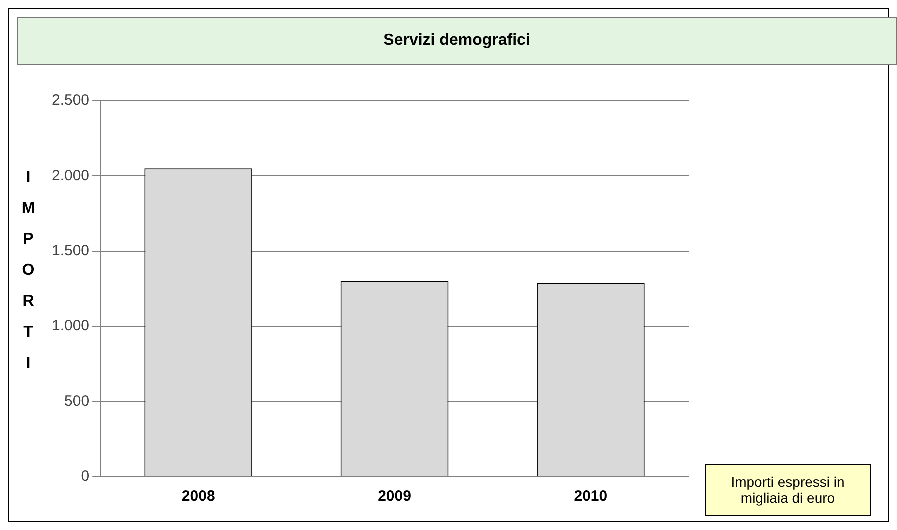 The image size is (897, 530). Describe the element at coordinates (28, 277) in the screenshot. I see `y-axis-title: IMPORTI` at that location.